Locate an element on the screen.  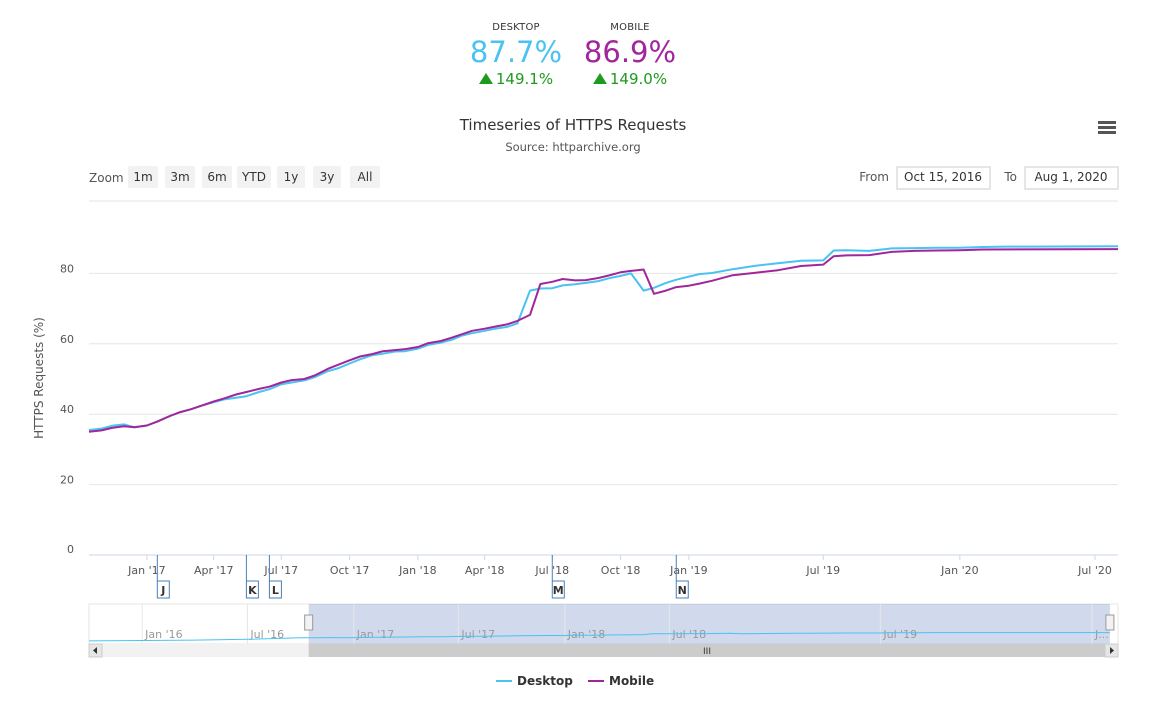
scroll-left-arrow-icon is located at coordinates (95, 650).